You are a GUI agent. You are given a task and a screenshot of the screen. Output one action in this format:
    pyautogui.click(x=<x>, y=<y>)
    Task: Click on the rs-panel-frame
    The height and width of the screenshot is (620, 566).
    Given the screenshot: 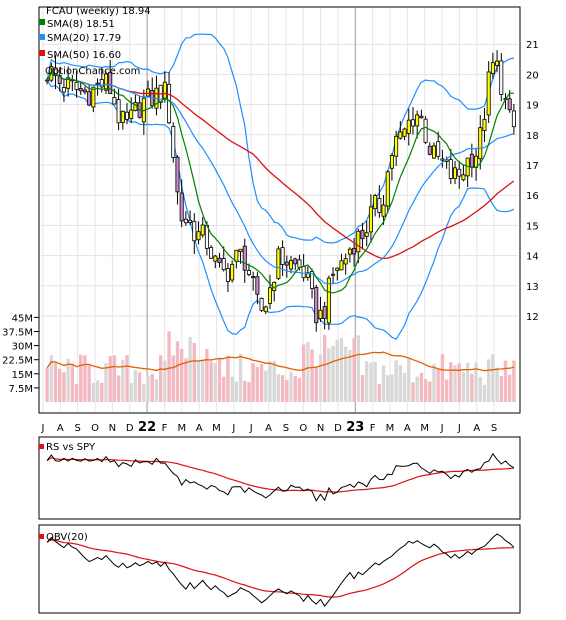 What is the action you would take?
    pyautogui.click(x=279, y=478)
    